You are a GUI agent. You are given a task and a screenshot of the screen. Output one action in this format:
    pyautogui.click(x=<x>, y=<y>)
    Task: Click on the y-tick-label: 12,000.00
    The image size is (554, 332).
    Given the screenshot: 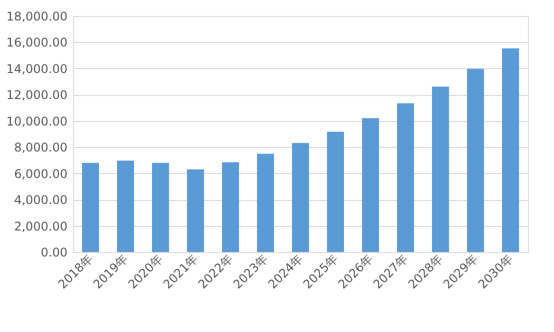 What is the action you would take?
    pyautogui.click(x=37, y=95)
    